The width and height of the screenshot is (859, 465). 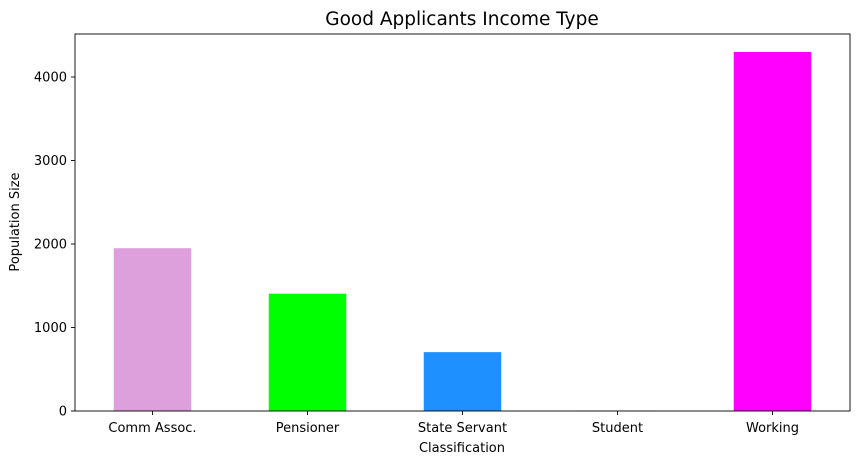 What do you see at coordinates (50, 328) in the screenshot?
I see `y-tick-label: 1000` at bounding box center [50, 328].